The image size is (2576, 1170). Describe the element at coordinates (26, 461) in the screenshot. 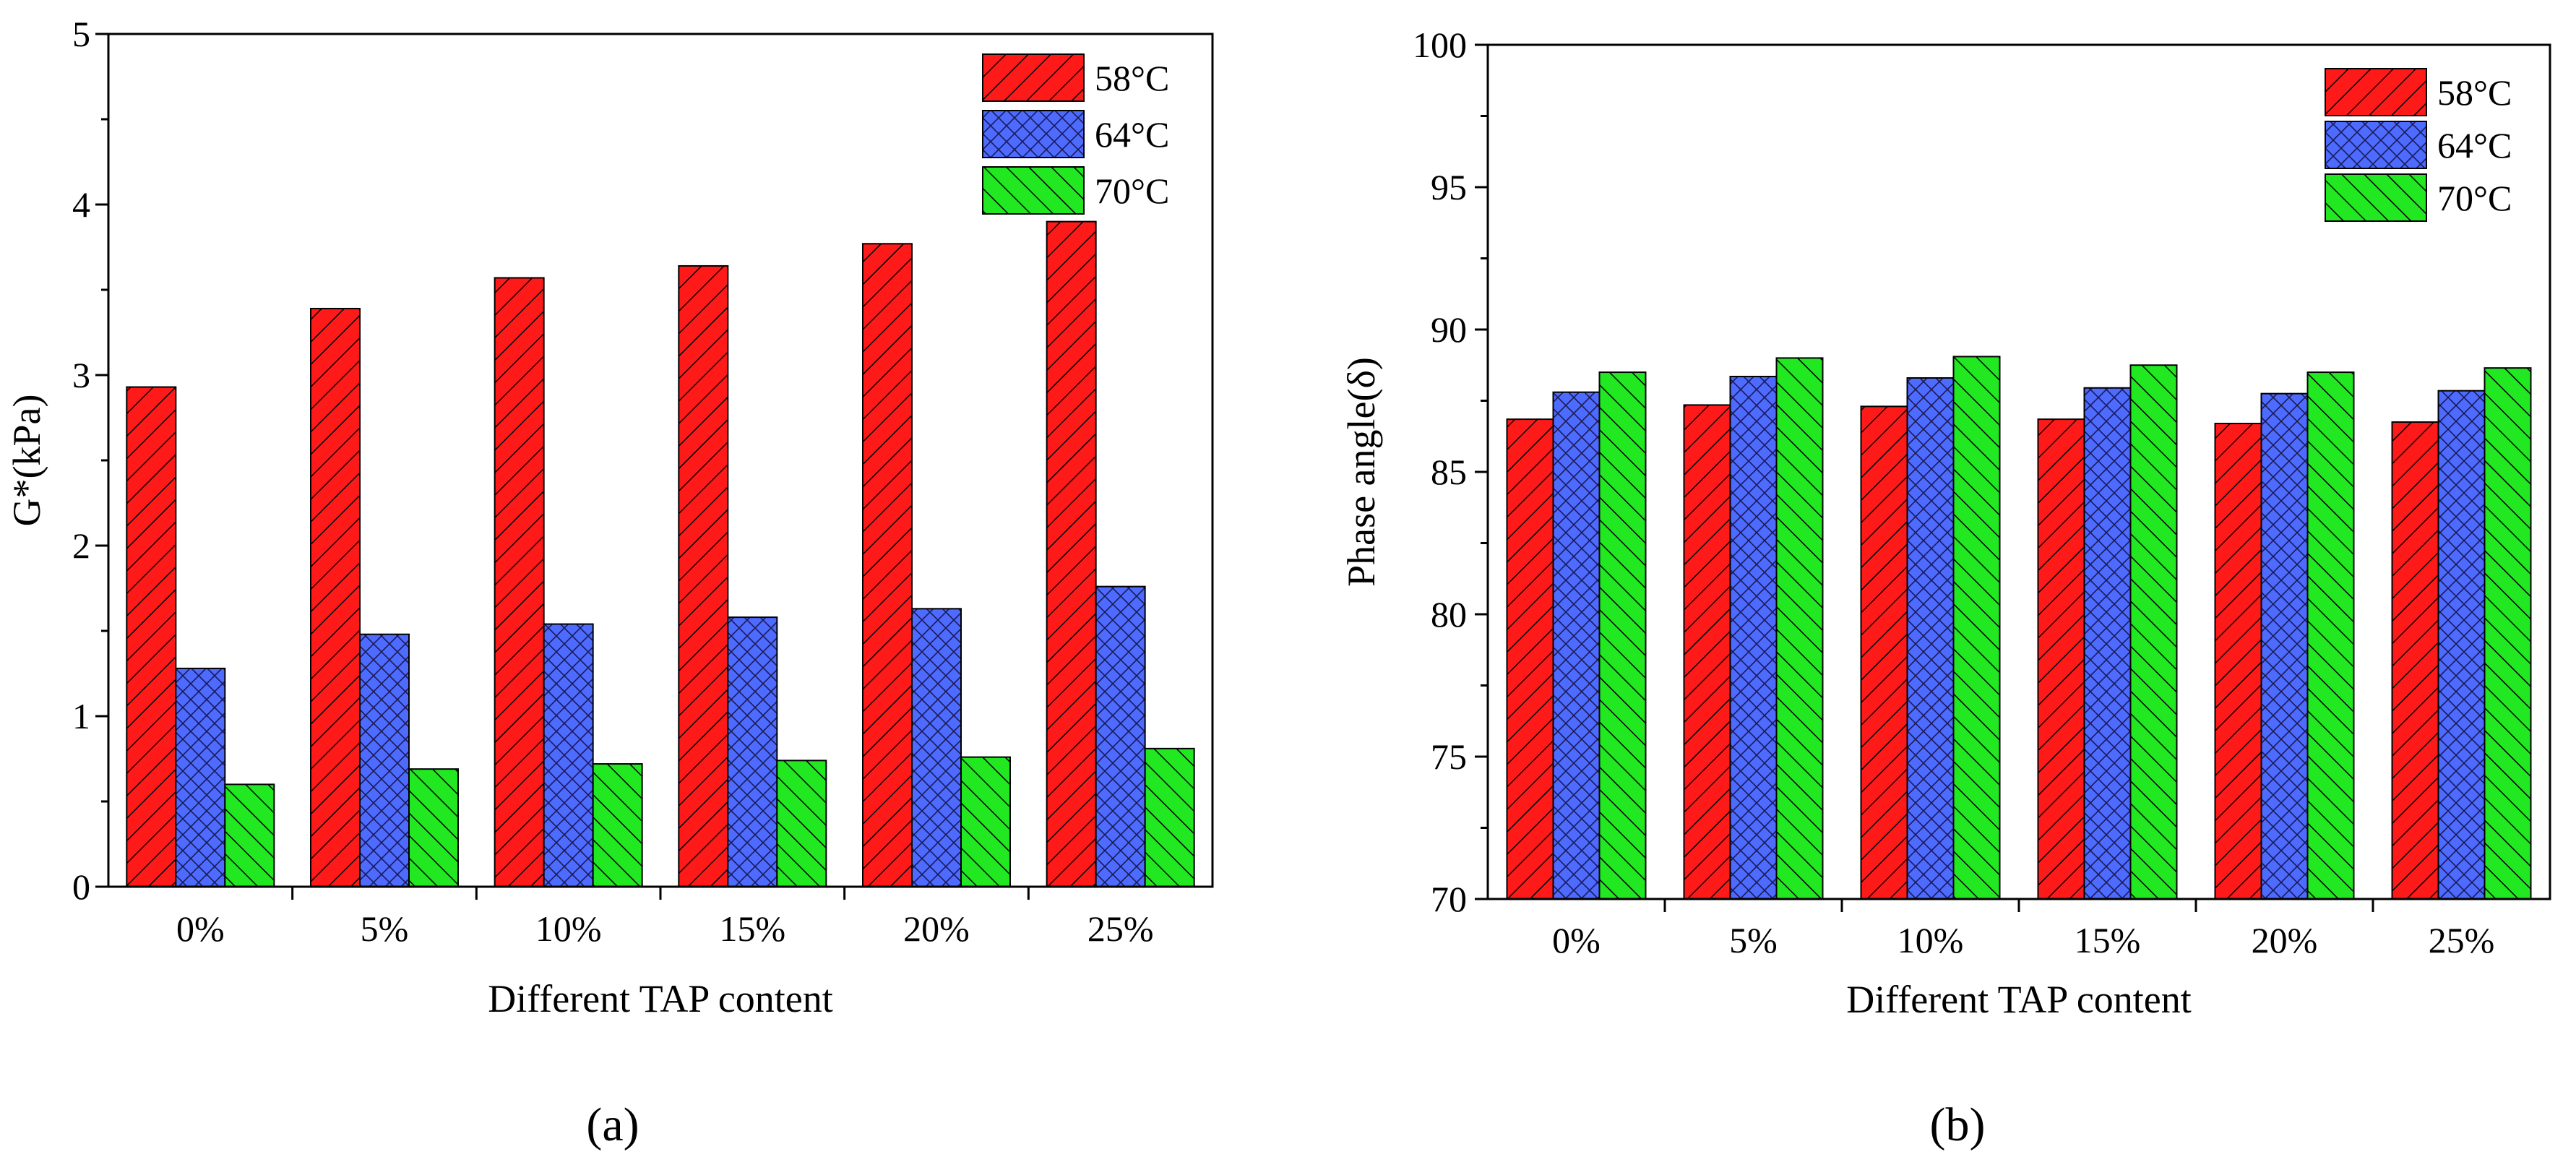

I see `y-axis-title: G*(kPa)` at that location.